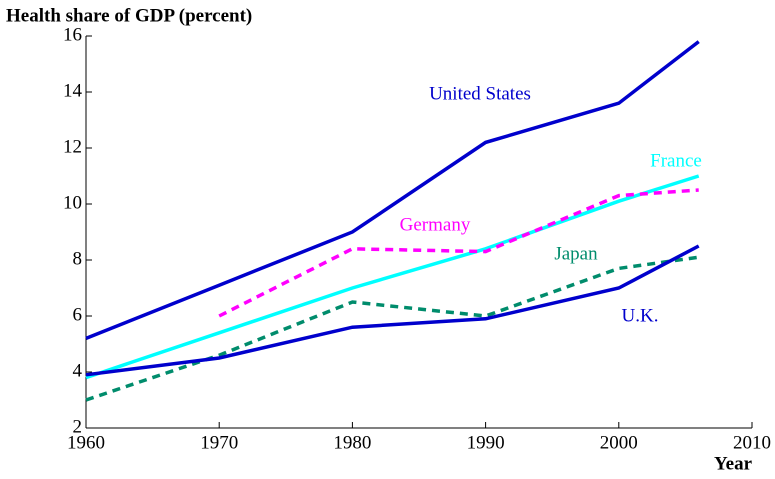  What do you see at coordinates (219, 442) in the screenshot?
I see `x-tick-label: 1970` at bounding box center [219, 442].